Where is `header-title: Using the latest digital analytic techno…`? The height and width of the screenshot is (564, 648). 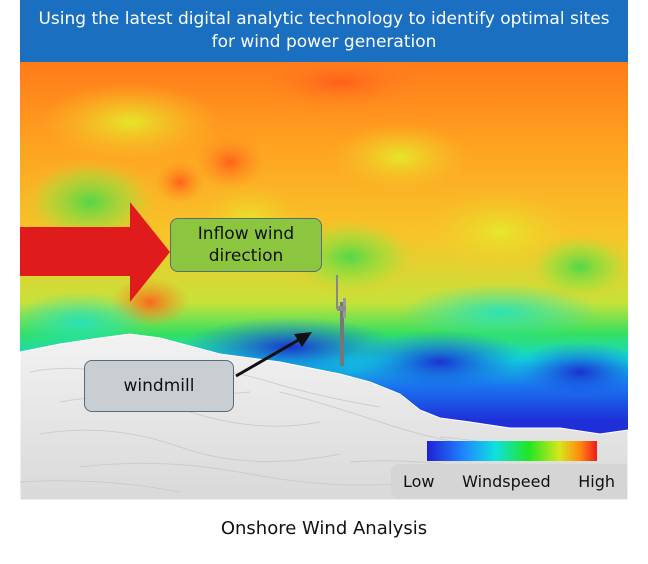 header-title: Using the latest digital analytic techno… is located at coordinates (324, 30).